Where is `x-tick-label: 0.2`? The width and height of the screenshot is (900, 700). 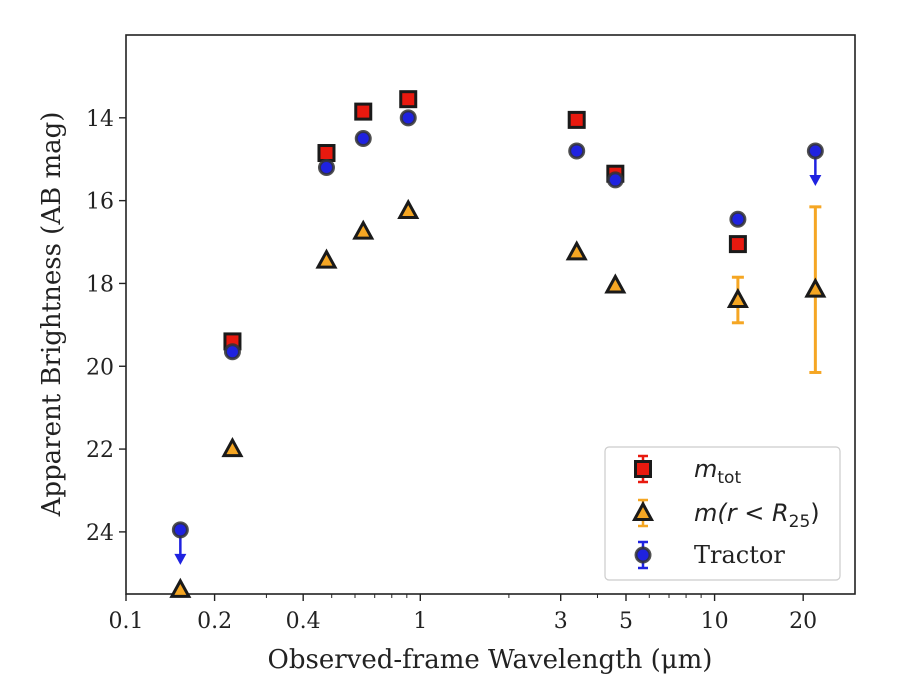 x-tick-label: 0.2 is located at coordinates (214, 621).